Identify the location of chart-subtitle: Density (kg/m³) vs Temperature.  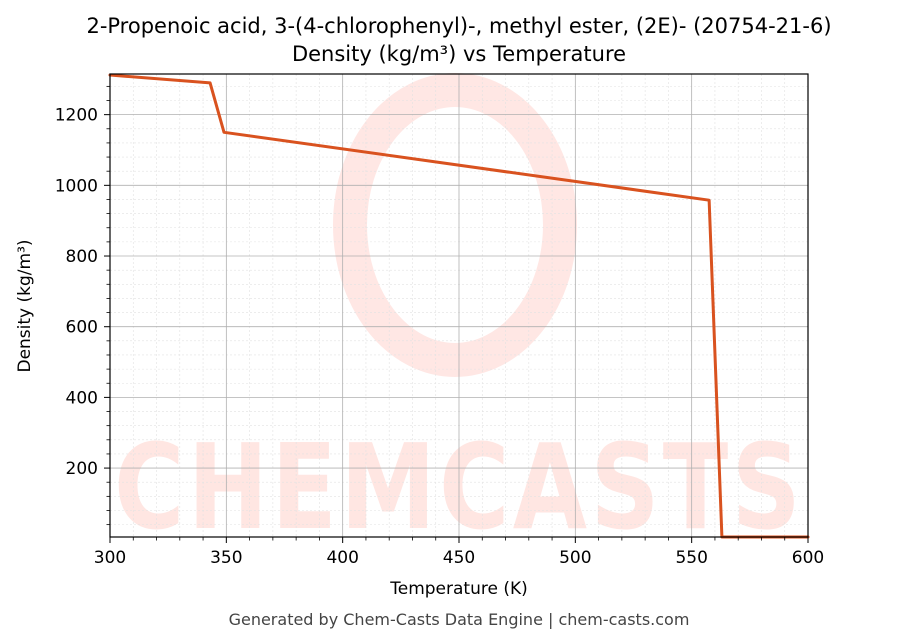
(459, 54).